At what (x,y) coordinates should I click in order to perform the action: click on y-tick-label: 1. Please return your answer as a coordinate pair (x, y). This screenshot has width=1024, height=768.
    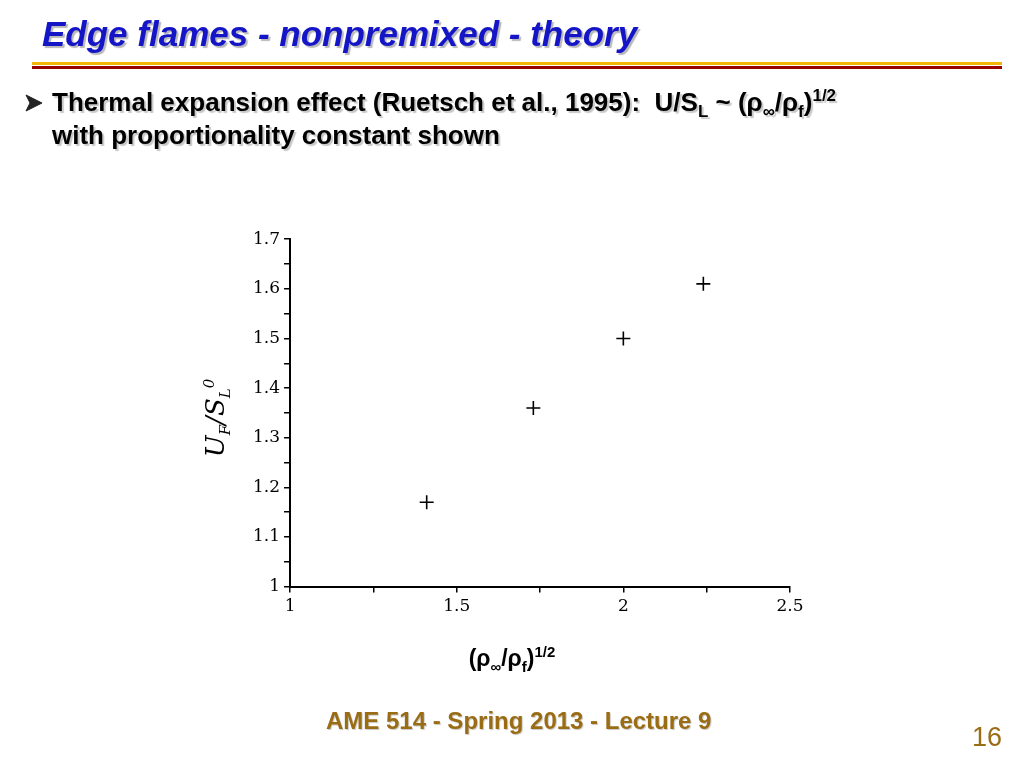
    Looking at the image, I should click on (275, 585).